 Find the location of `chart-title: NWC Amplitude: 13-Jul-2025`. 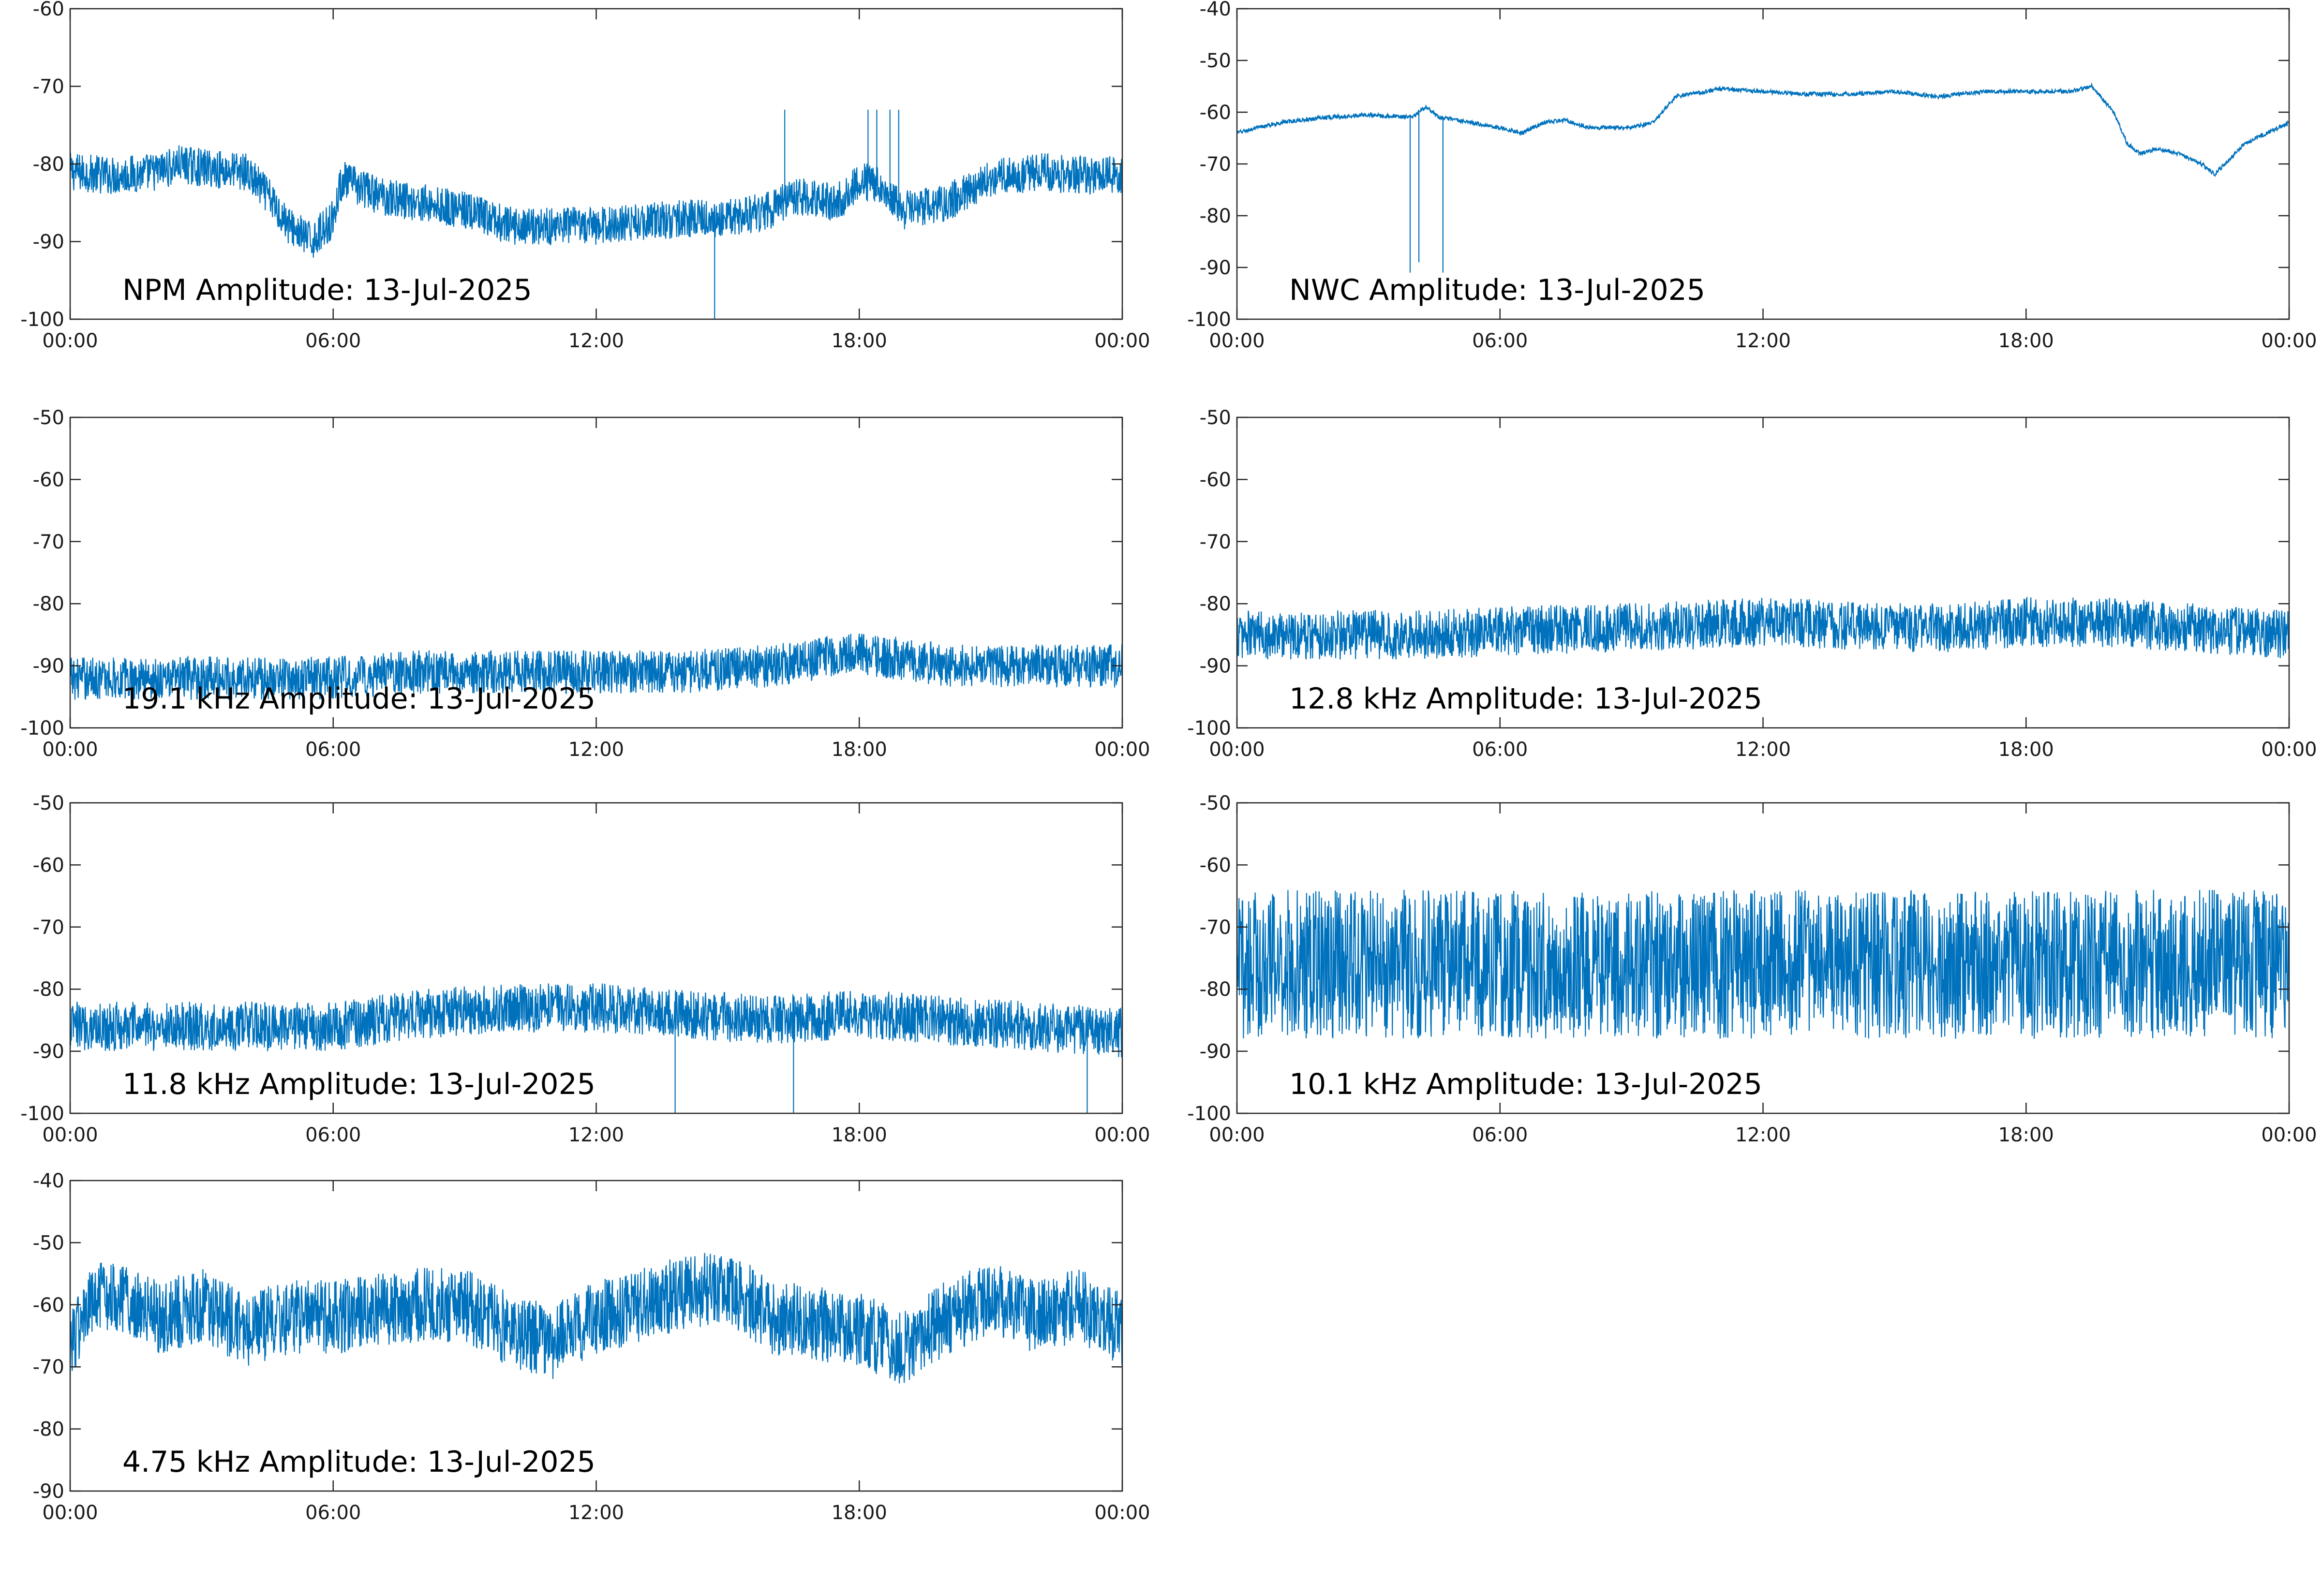

chart-title: NWC Amplitude: 13-Jul-2025 is located at coordinates (1497, 290).